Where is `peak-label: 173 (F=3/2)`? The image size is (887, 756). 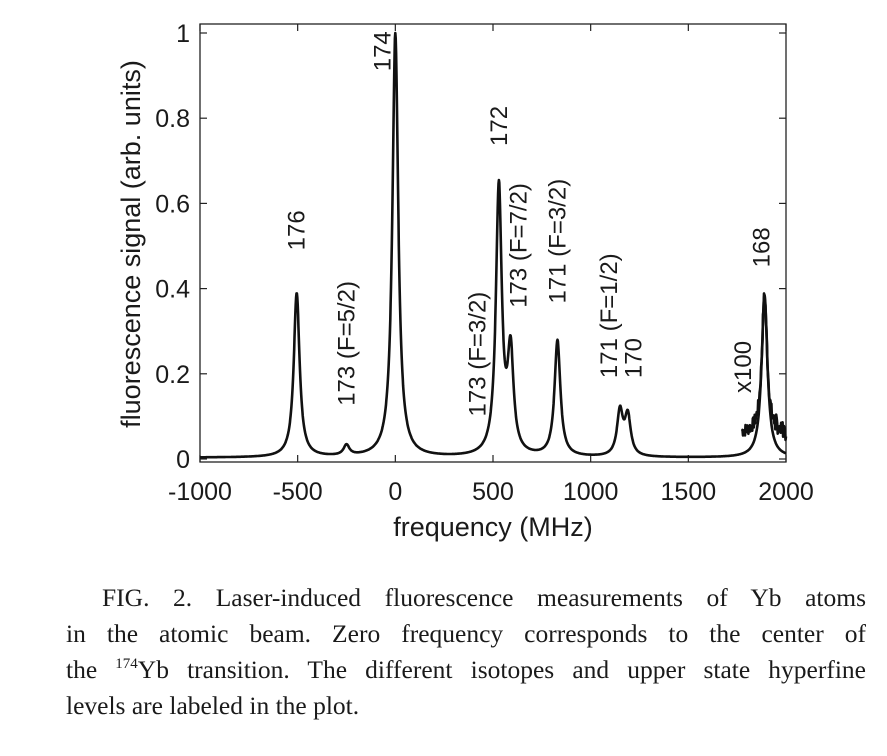
peak-label: 173 (F=3/2) is located at coordinates (477, 354).